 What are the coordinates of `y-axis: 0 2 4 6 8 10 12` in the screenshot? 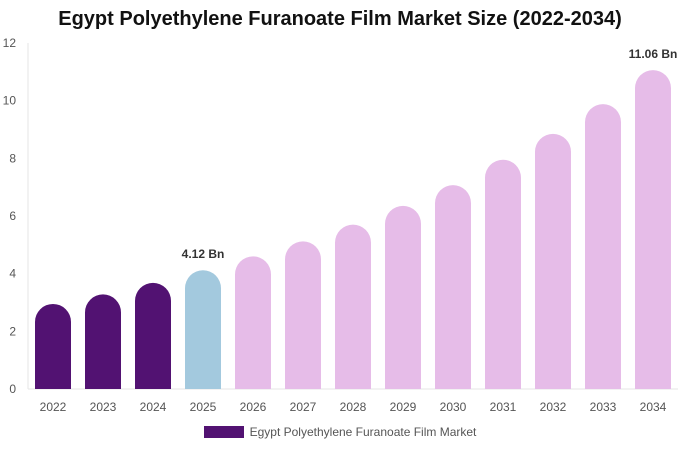 It's located at (16, 216).